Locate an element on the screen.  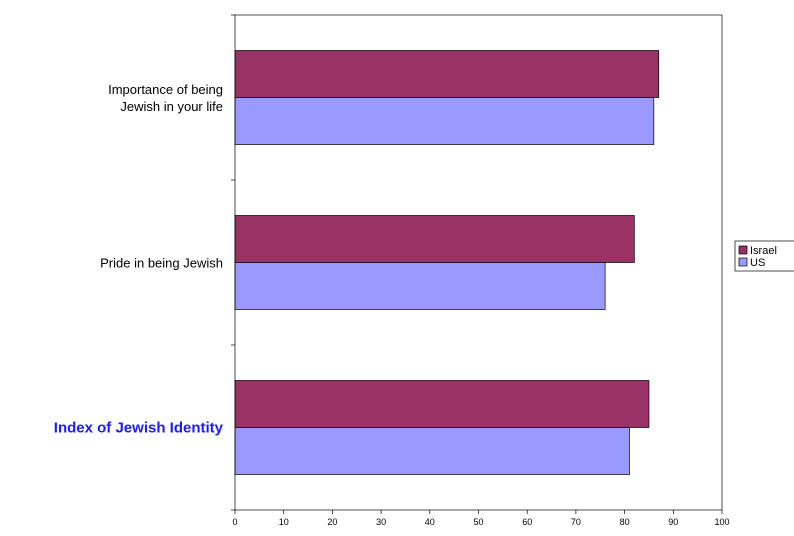
x-tick-label: 10 is located at coordinates (284, 522).